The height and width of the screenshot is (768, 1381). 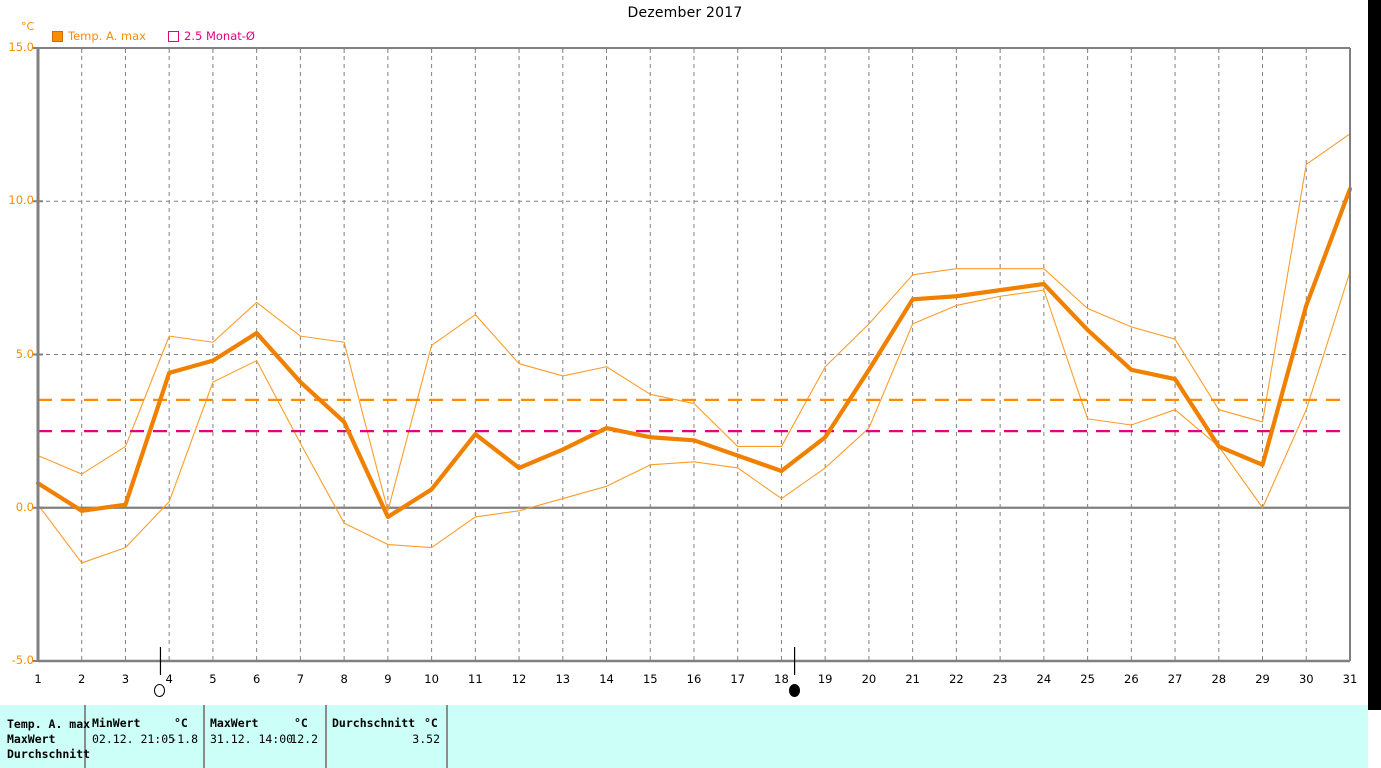 What do you see at coordinates (563, 679) in the screenshot?
I see `x-axis-tick-label-day-13: 13` at bounding box center [563, 679].